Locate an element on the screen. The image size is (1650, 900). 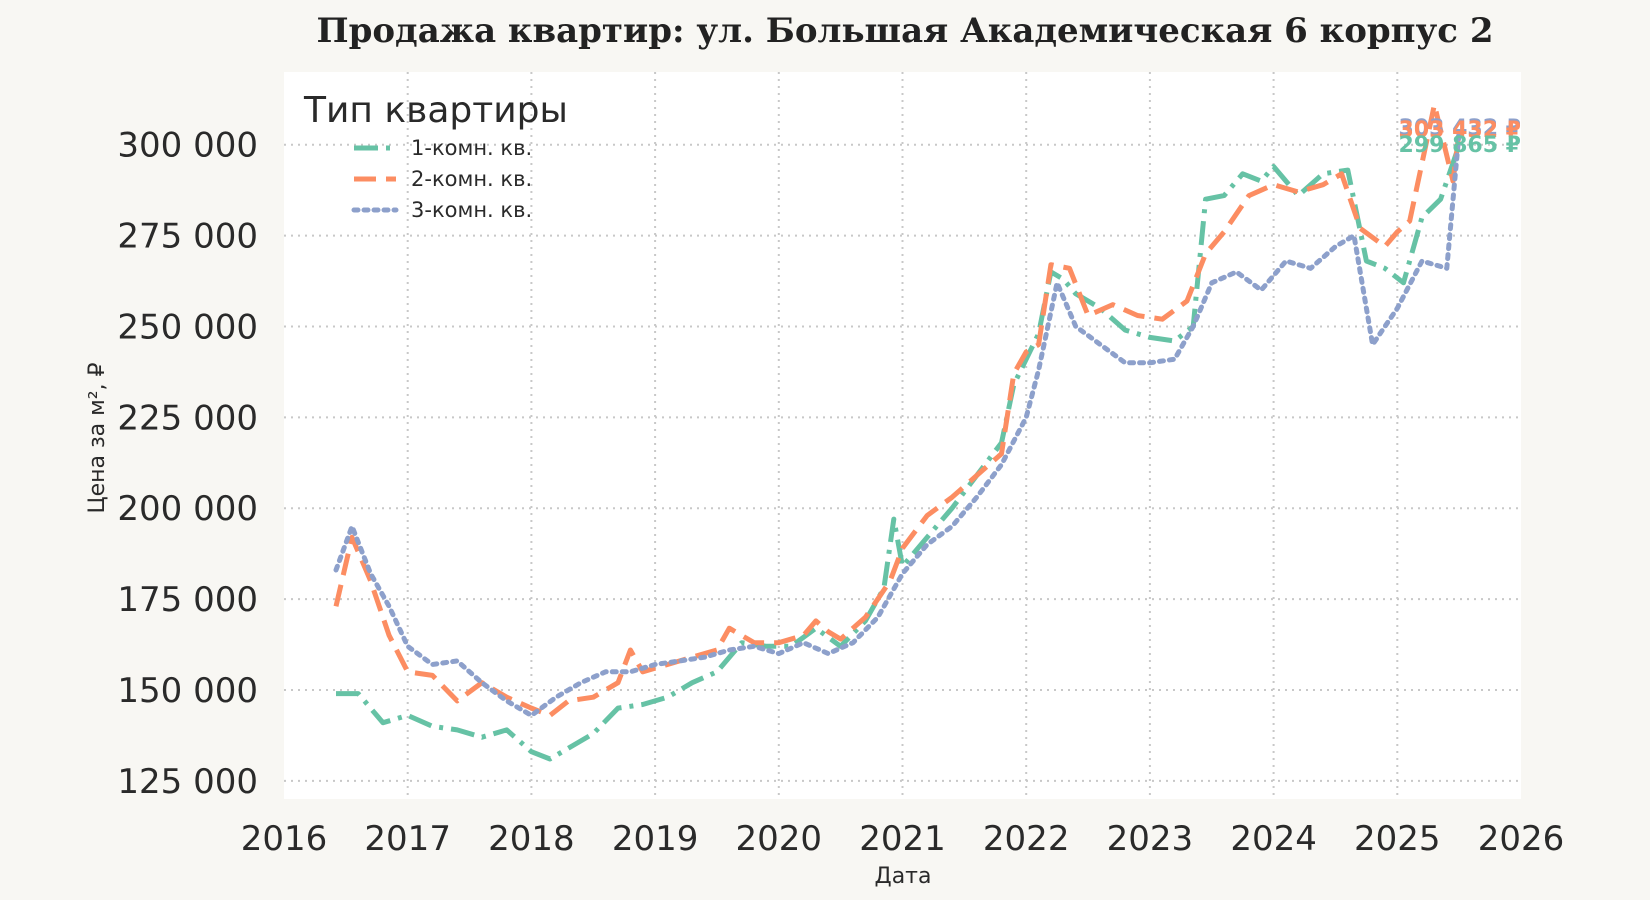
y-tick-label: 225 000 is located at coordinates (187, 418).